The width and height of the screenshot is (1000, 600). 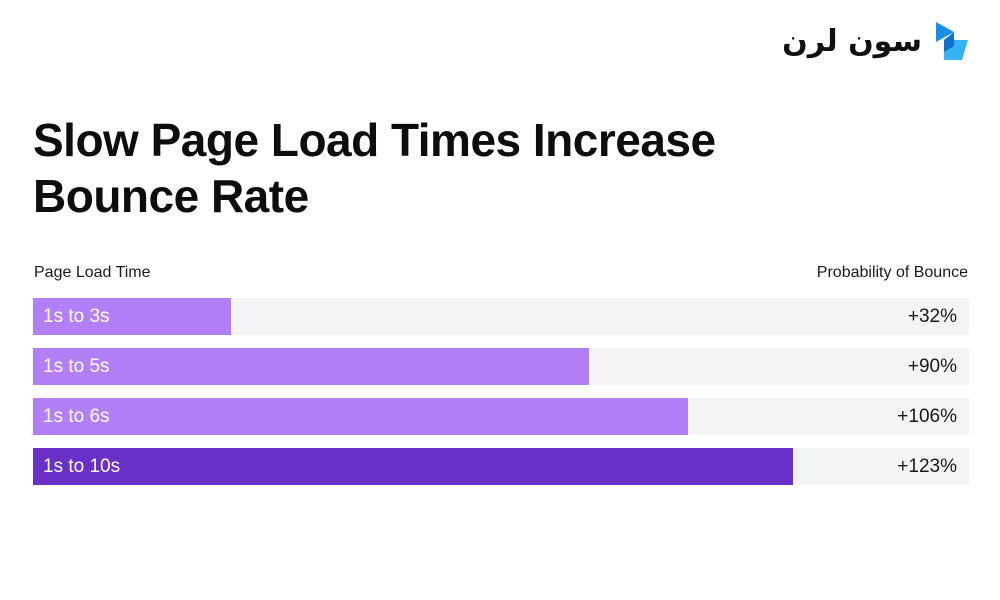 I want to click on bar-category-label: 1s to 3s, so click(x=76, y=316).